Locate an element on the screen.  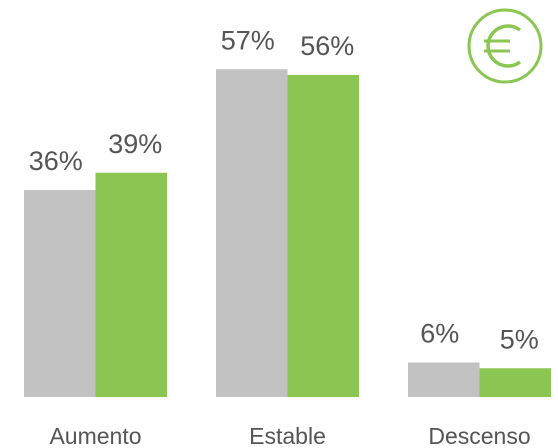
data-label: 6% is located at coordinates (439, 334).